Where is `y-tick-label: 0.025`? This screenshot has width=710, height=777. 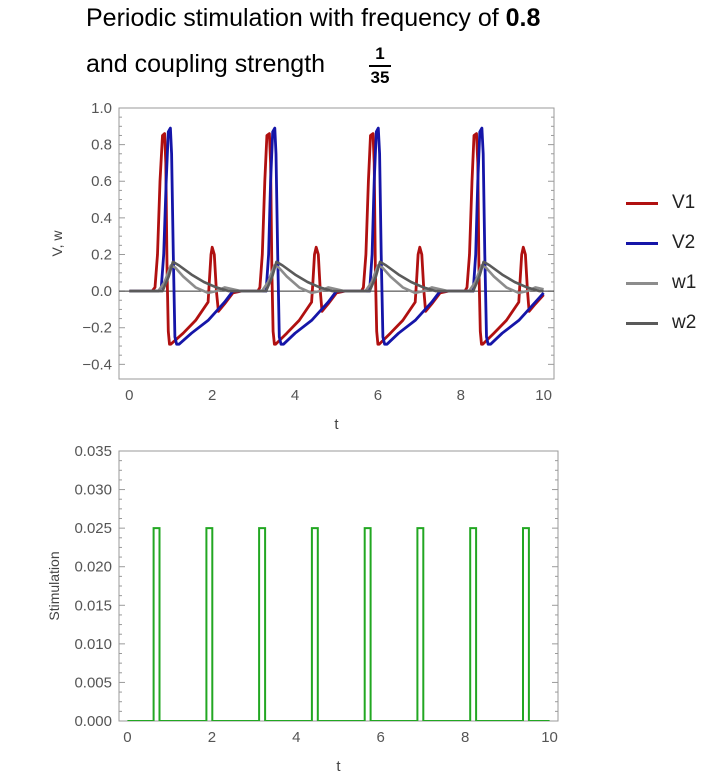
y-tick-label: 0.025 is located at coordinates (93, 528).